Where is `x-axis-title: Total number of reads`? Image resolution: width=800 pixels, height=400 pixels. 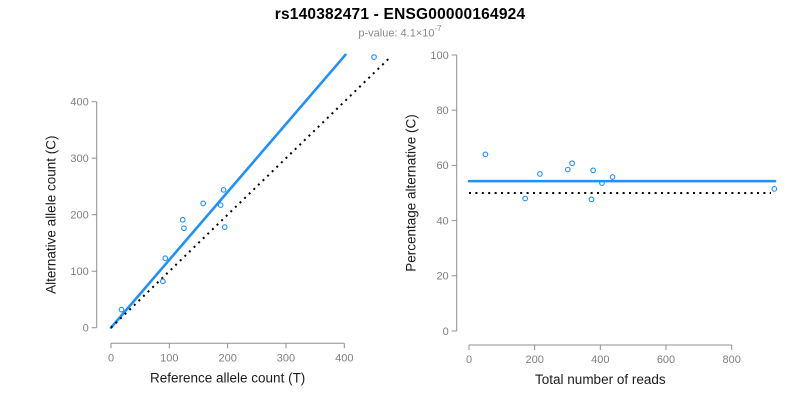
x-axis-title: Total number of reads is located at coordinates (600, 379).